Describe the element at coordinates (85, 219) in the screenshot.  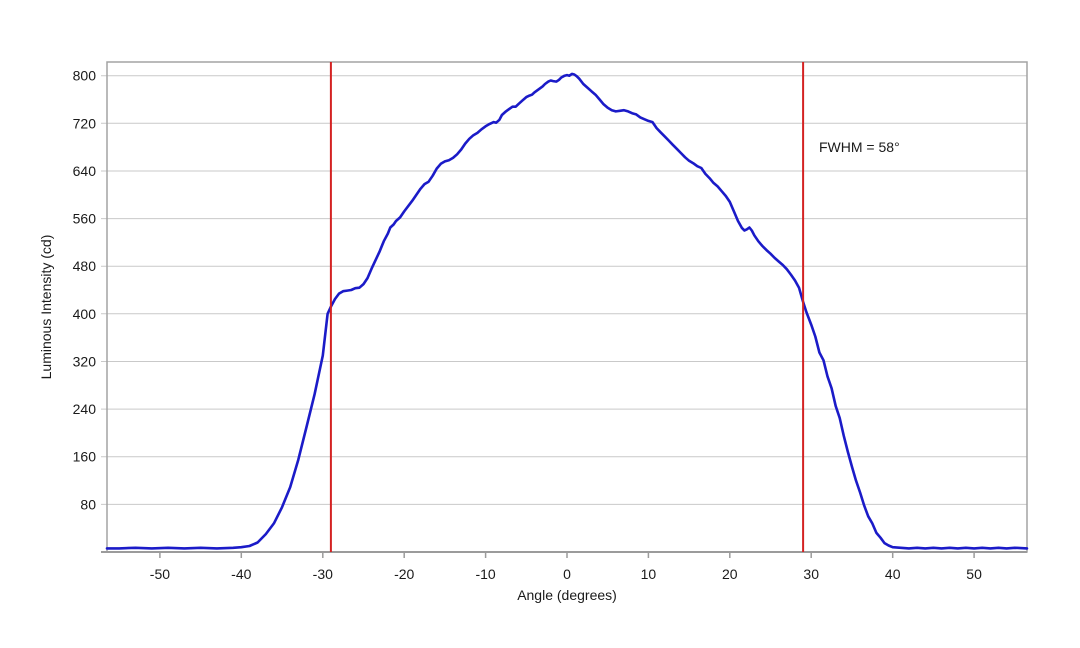
I see `y-tick-label-560: 560` at that location.